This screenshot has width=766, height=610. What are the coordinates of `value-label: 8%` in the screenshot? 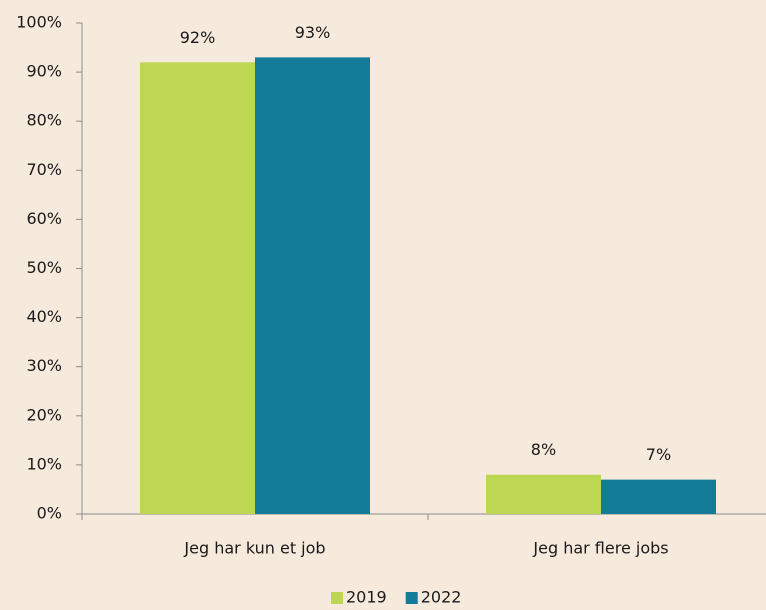 It's located at (543, 449).